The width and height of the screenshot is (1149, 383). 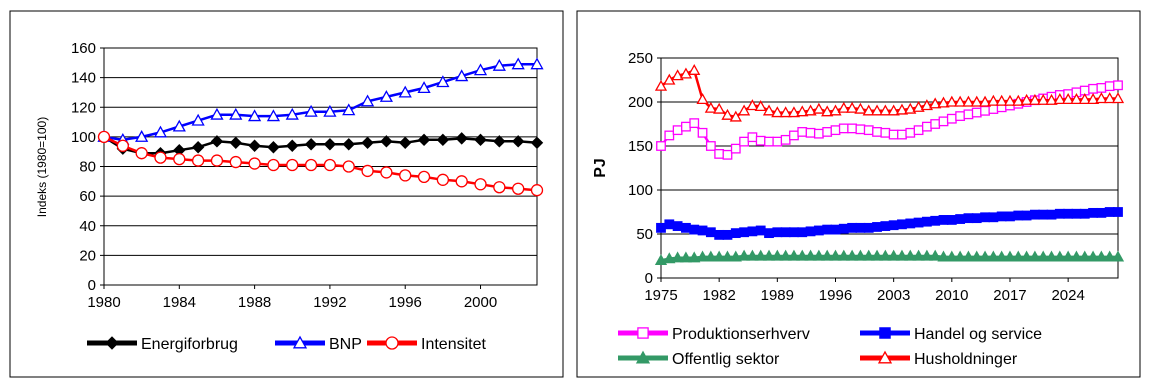 What do you see at coordinates (179, 302) in the screenshot?
I see `x-tick-label: 1984` at bounding box center [179, 302].